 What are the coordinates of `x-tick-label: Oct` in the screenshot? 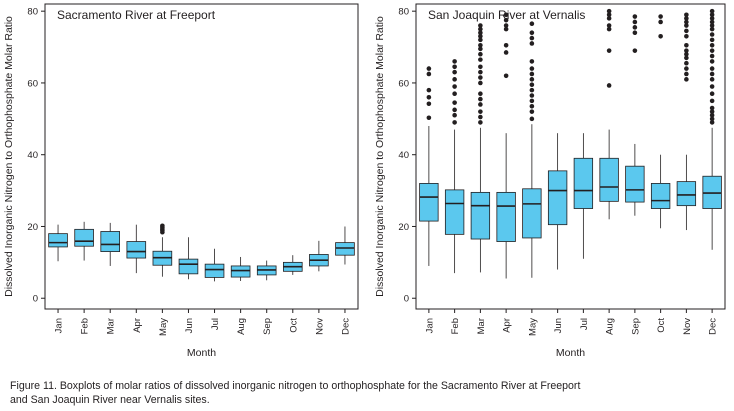 It's located at (293, 325).